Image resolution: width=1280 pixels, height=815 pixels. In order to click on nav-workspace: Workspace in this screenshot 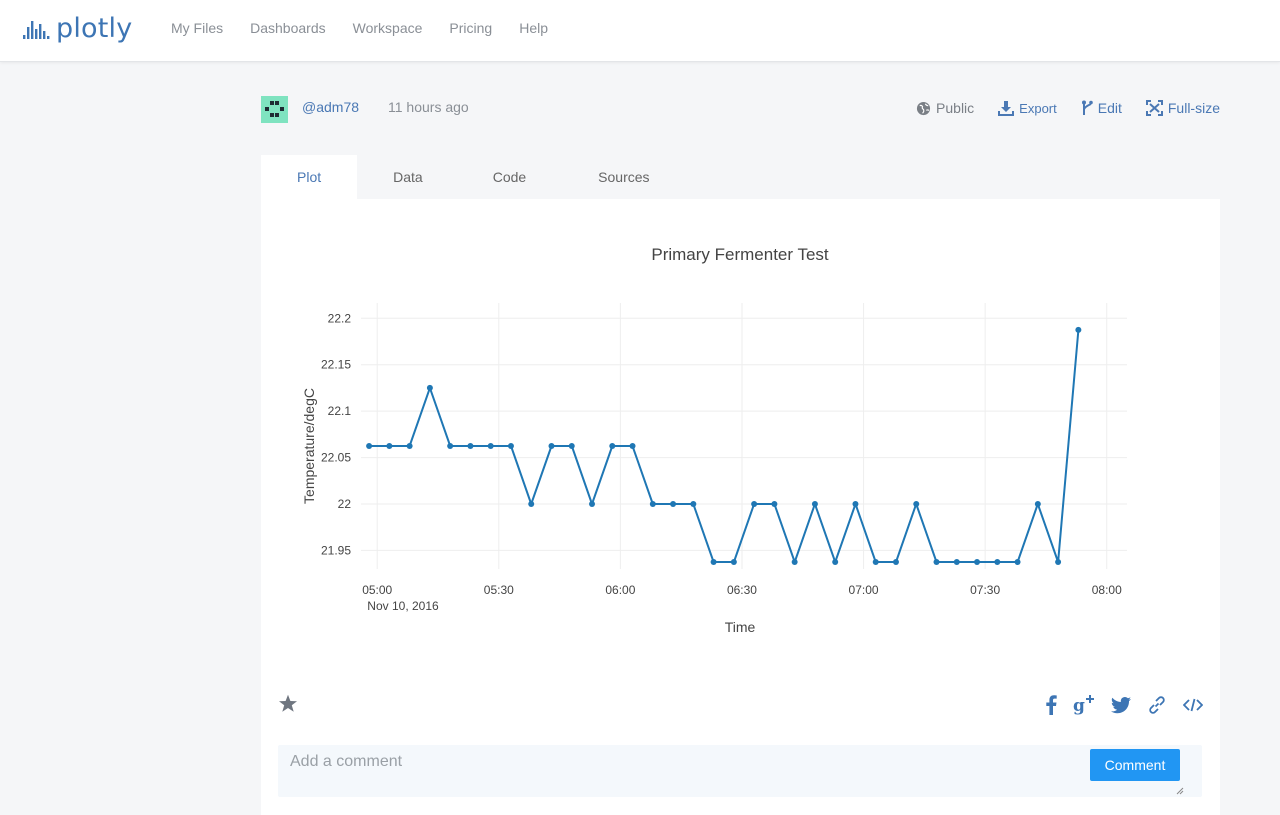, I will do `click(387, 28)`.